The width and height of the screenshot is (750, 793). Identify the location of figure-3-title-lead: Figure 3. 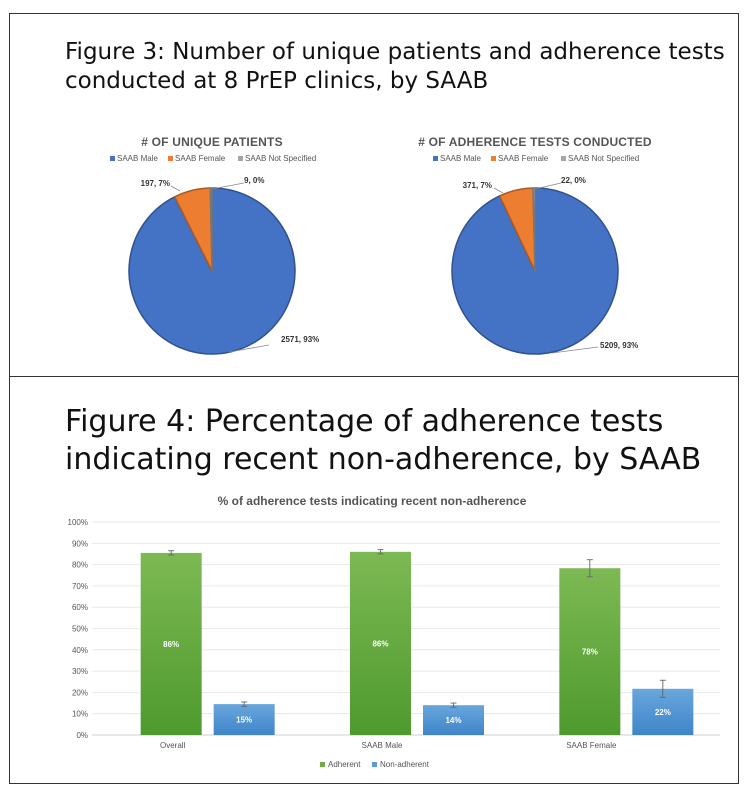
(111, 52).